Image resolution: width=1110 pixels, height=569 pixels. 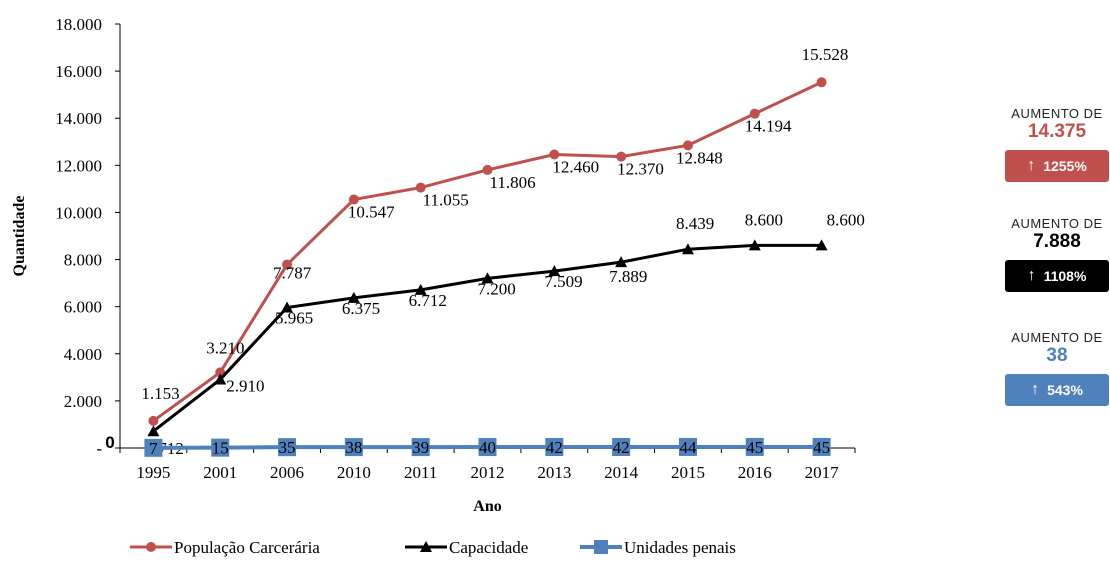 I want to click on data-label: 44, so click(x=688, y=447).